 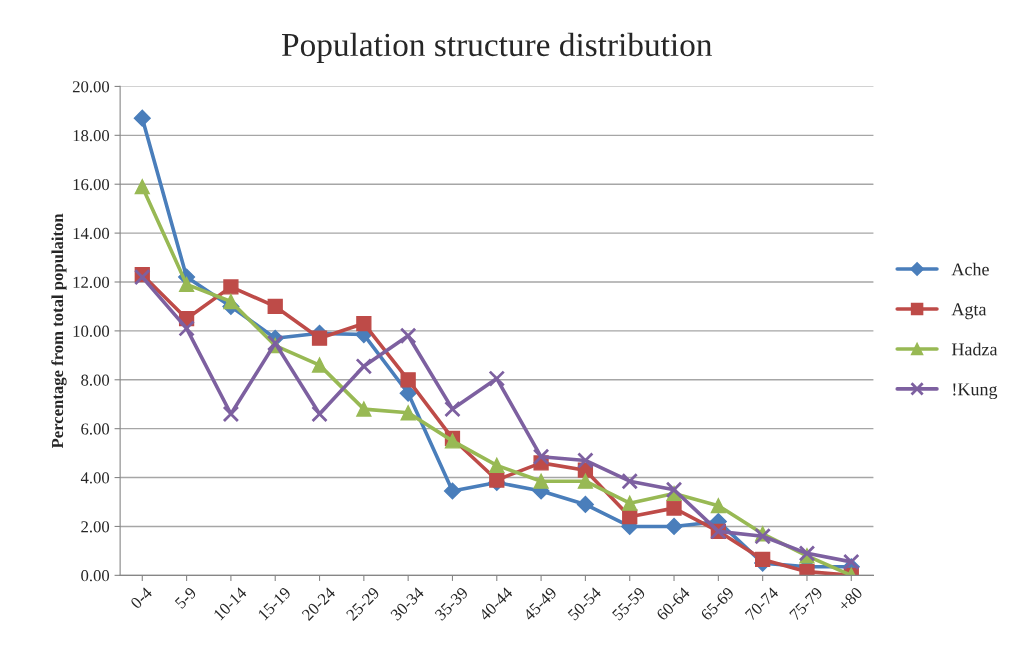 What do you see at coordinates (185, 598) in the screenshot?
I see `x-tick-label: 5-9` at bounding box center [185, 598].